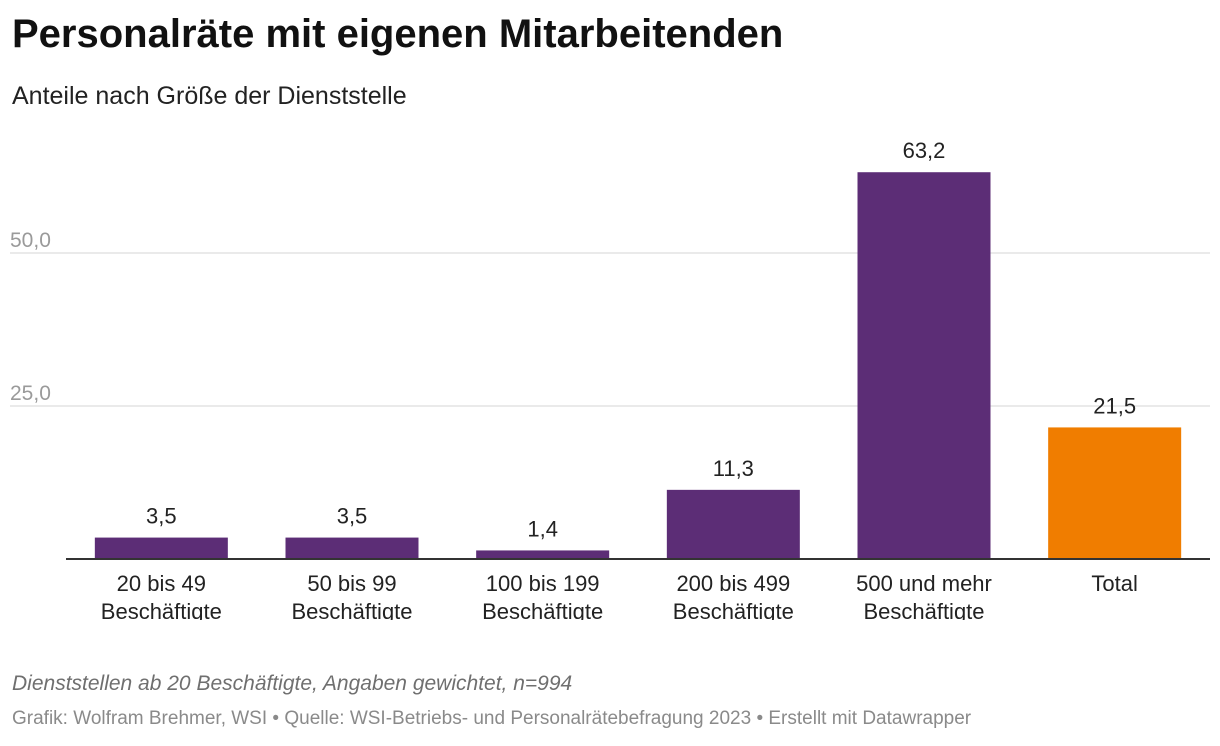 This screenshot has width=1220, height=746. What do you see at coordinates (733, 468) in the screenshot?
I see `value-label: 11,3` at bounding box center [733, 468].